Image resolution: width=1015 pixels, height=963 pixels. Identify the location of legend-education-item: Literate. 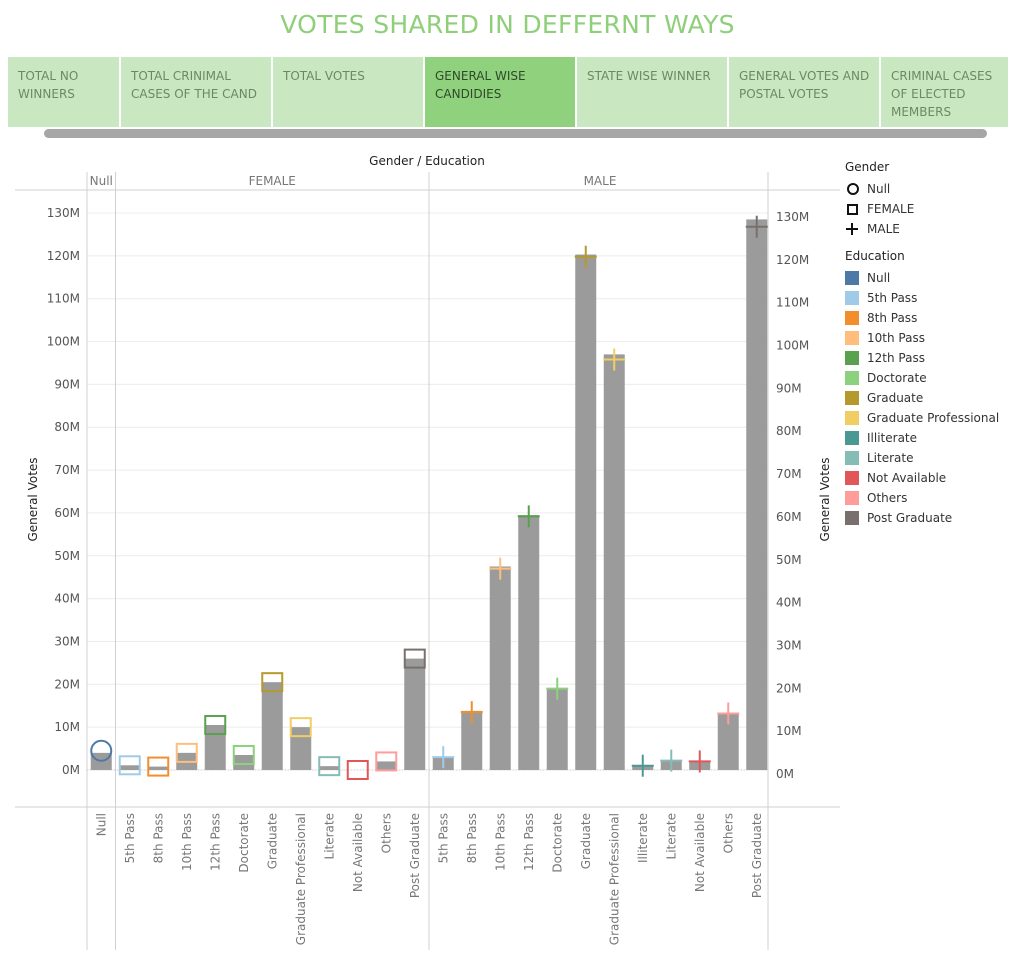
(929, 458).